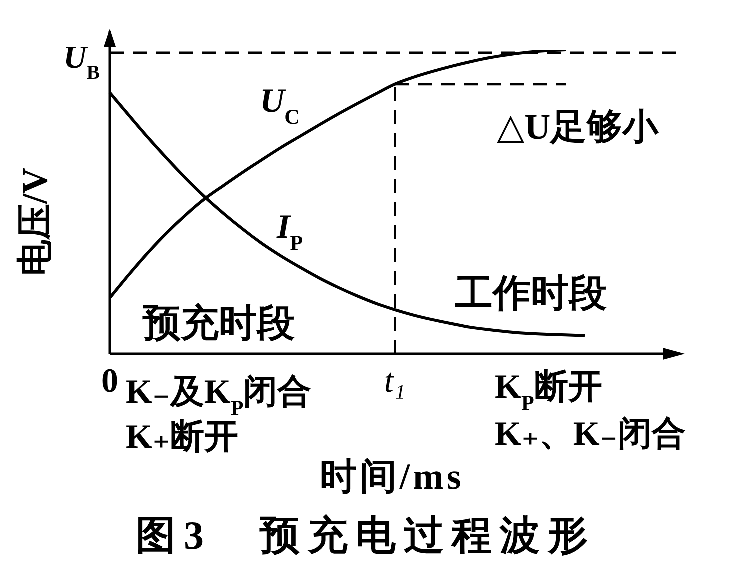 This screenshot has width=737, height=577. Describe the element at coordinates (182, 437) in the screenshot. I see `text: K₊断开` at that location.